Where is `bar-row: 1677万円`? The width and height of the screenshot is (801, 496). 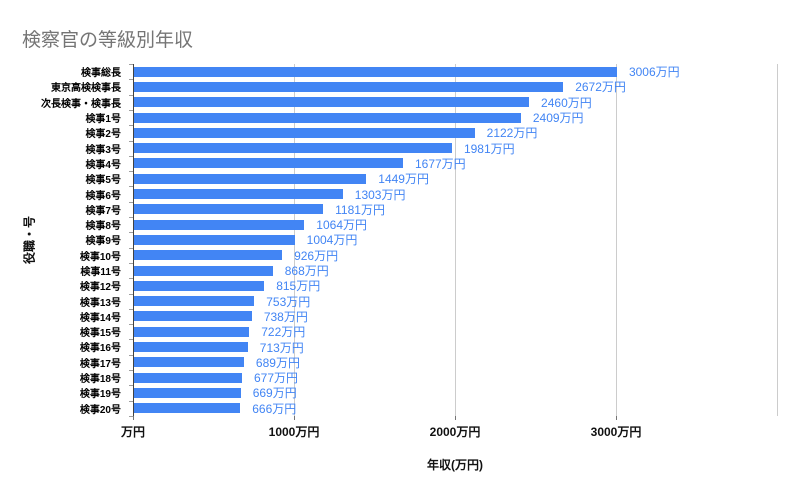
bar-row: 1677万円 is located at coordinates (455, 163).